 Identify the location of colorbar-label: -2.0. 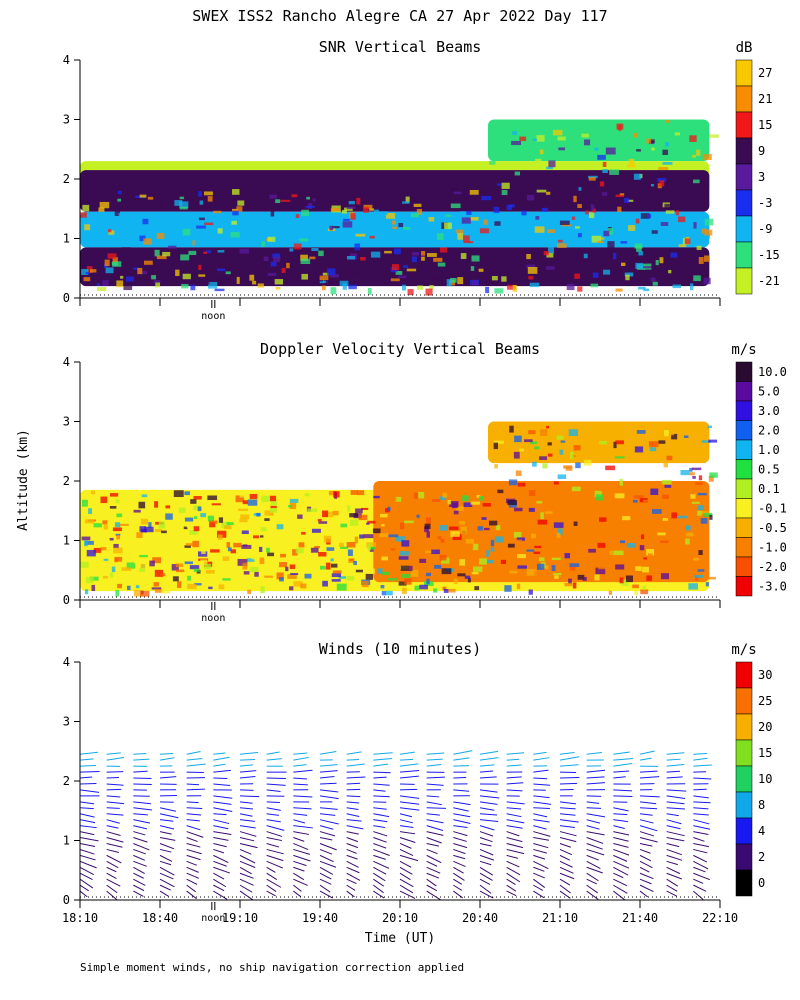
(772, 567).